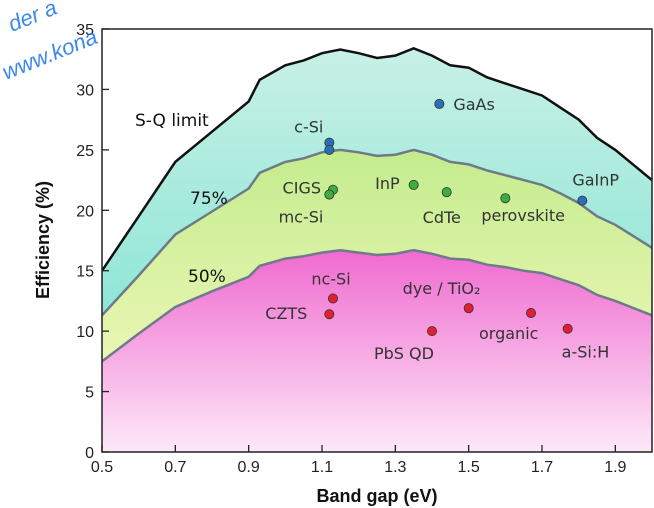  I want to click on x-axis-title: Band gap (eV), so click(376, 496).